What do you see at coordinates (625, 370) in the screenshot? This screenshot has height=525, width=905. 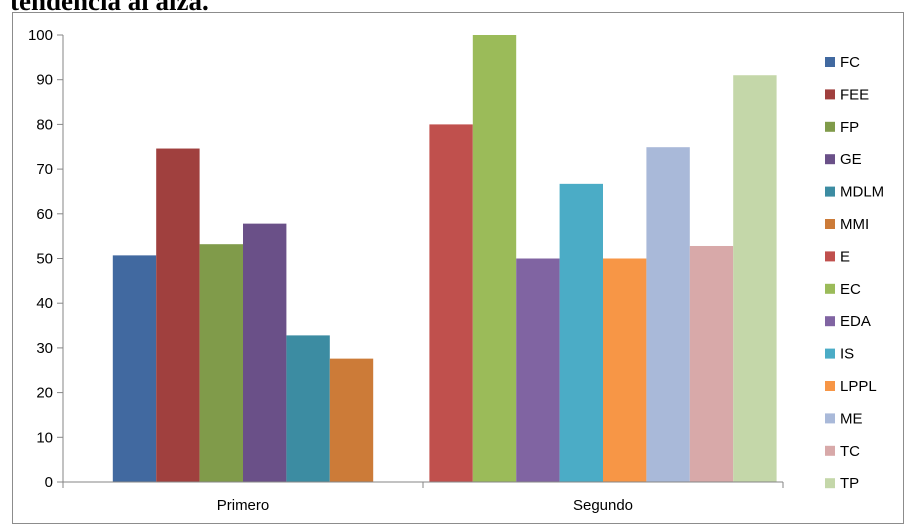 I see `bar-lppl-segundo` at bounding box center [625, 370].